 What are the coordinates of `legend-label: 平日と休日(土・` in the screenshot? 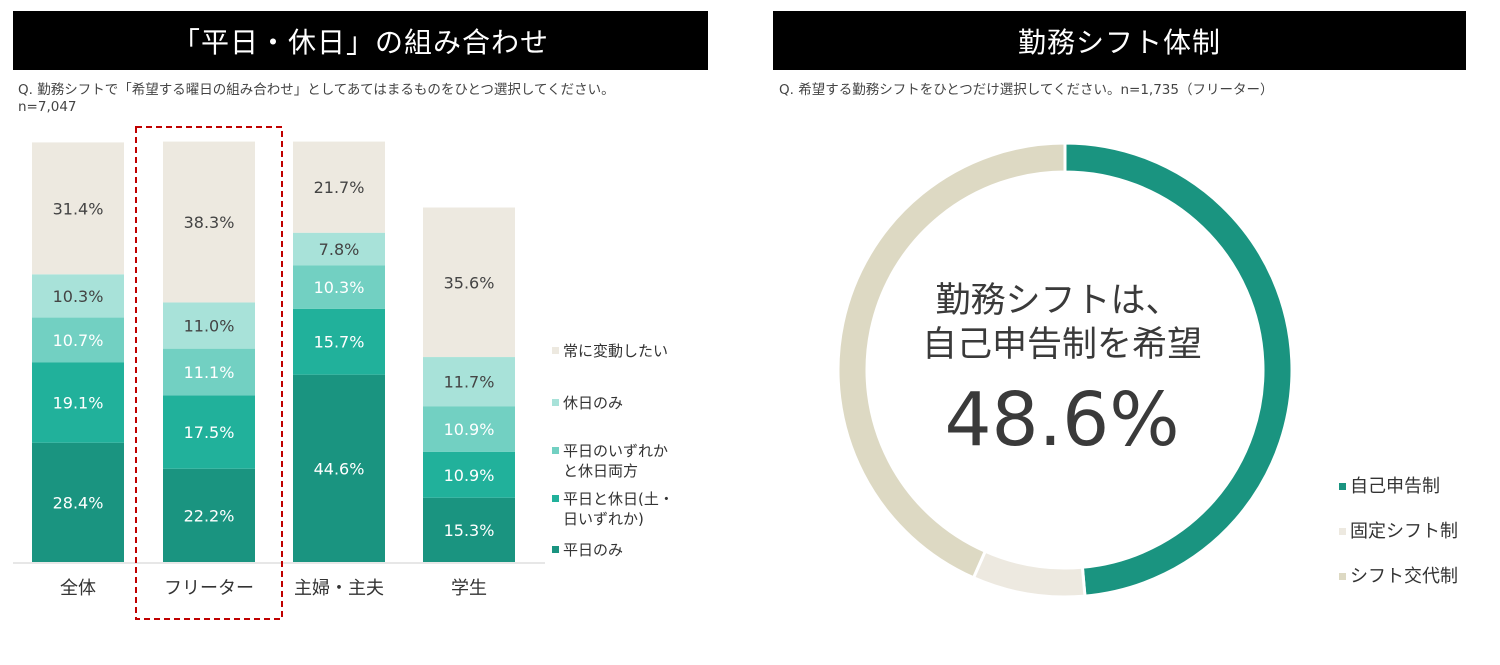 It's located at (618, 499).